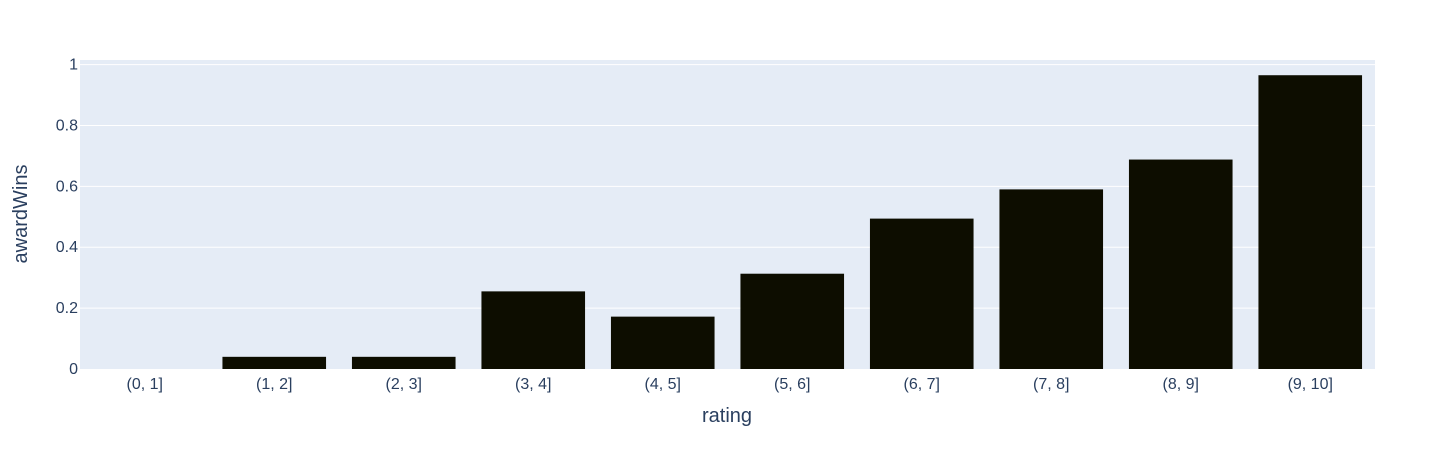 This screenshot has height=450, width=1454. What do you see at coordinates (663, 384) in the screenshot?
I see `x-tick-label: (4, 5]` at bounding box center [663, 384].